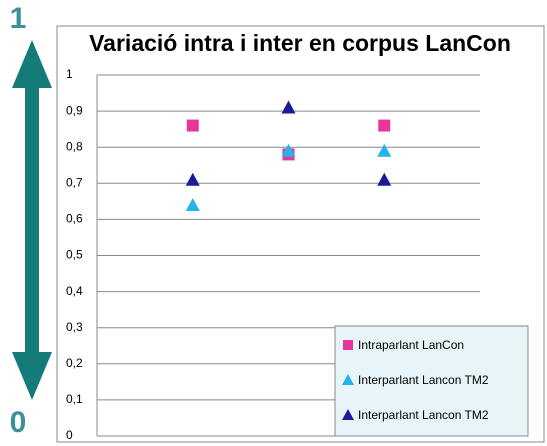 The image size is (547, 446). What do you see at coordinates (74, 363) in the screenshot?
I see `y-tick-label: 0,2` at bounding box center [74, 363].